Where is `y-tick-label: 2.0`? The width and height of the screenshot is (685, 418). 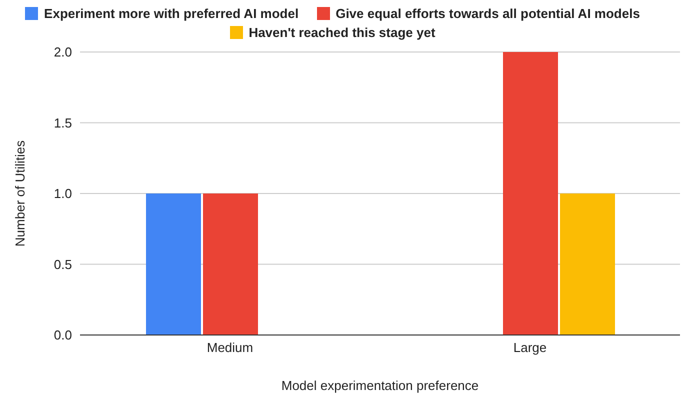 y-tick-label: 2.0 is located at coordinates (63, 52).